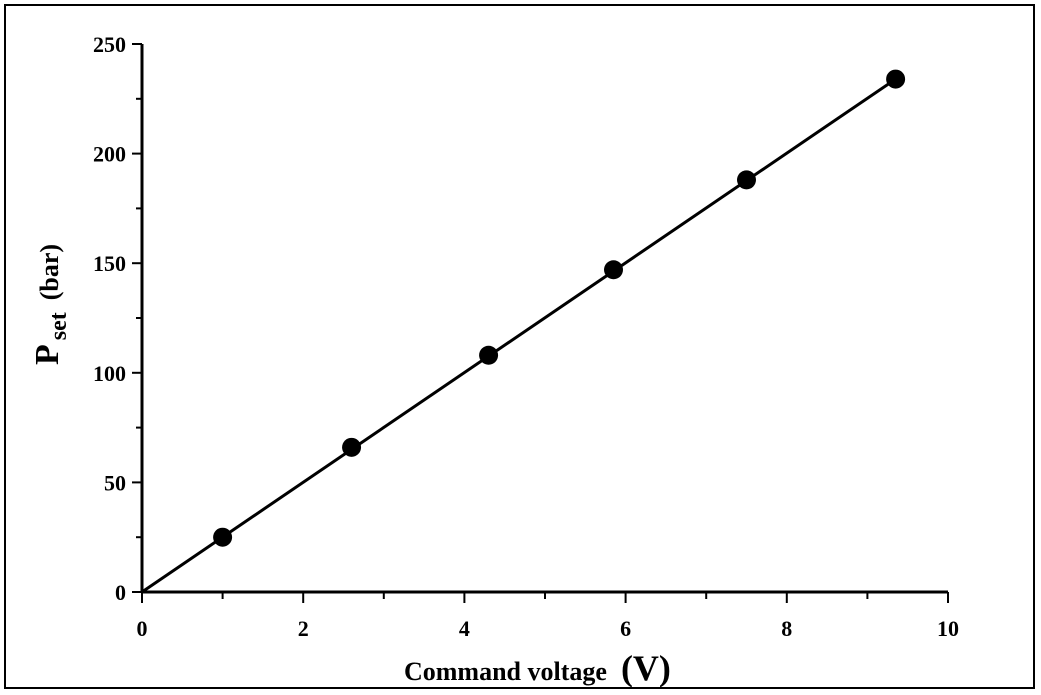 Image resolution: width=1041 pixels, height=695 pixels. Describe the element at coordinates (142, 628) in the screenshot. I see `x-tick-label: 0` at that location.